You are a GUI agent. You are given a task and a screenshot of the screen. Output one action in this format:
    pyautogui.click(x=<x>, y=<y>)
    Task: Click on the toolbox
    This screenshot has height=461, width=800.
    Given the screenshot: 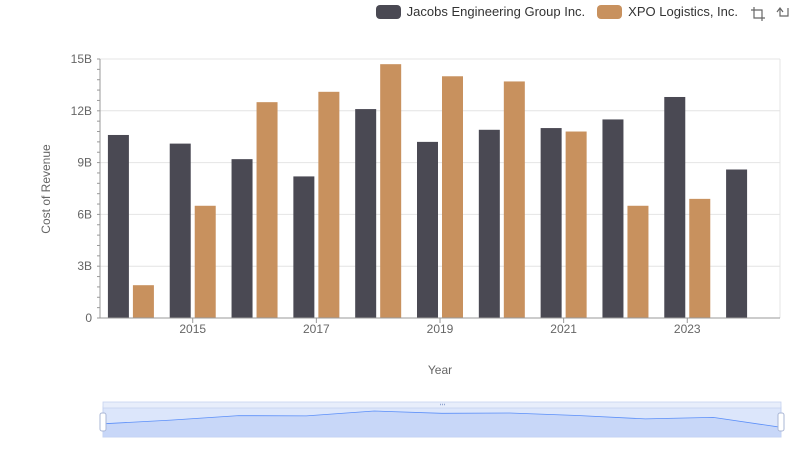 What is the action you would take?
    pyautogui.click(x=770, y=14)
    